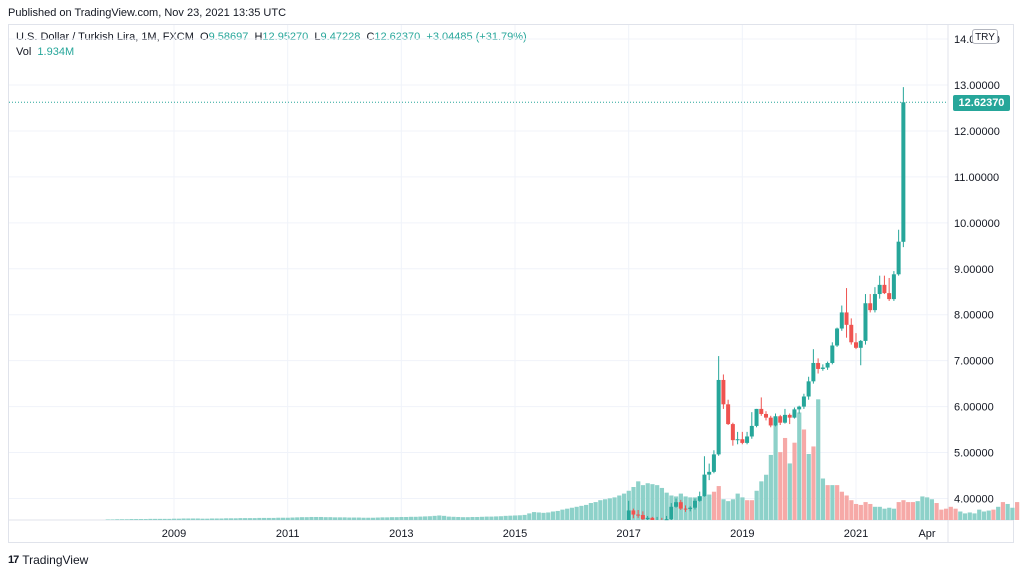  I want to click on change-value: +3.04485 (+31.79%), so click(476, 37).